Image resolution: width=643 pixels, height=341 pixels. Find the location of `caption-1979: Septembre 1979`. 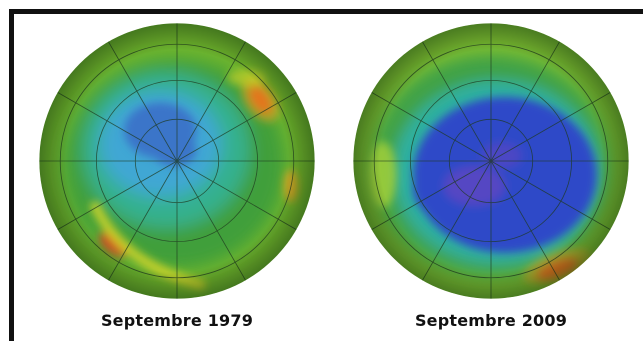

caption-1979: Septembre 1979 is located at coordinates (177, 320).